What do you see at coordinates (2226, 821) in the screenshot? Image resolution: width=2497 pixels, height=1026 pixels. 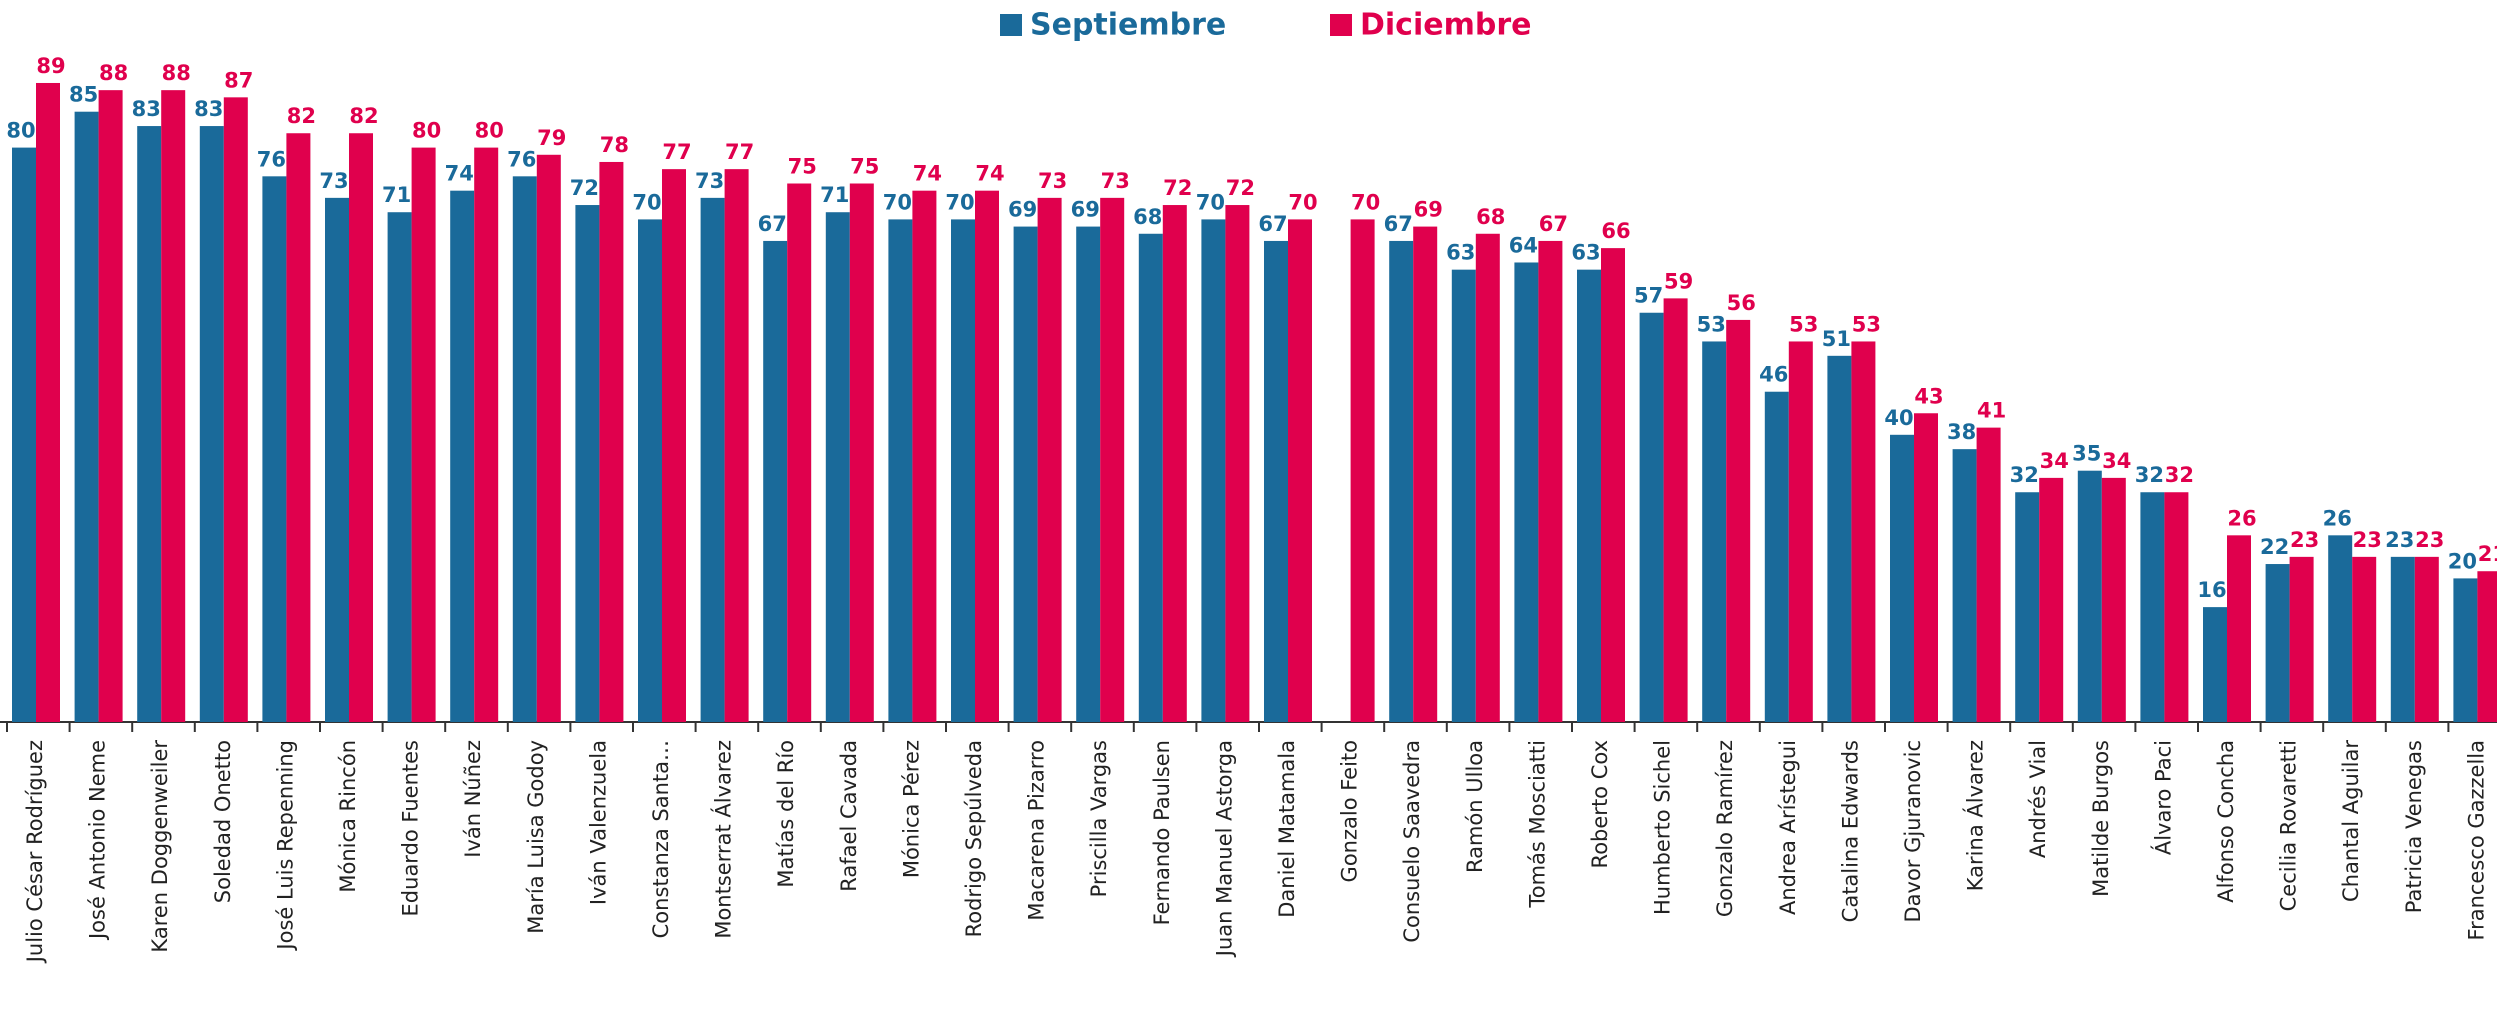 I see `x-tick-label: Alfonso Concha` at bounding box center [2226, 821].